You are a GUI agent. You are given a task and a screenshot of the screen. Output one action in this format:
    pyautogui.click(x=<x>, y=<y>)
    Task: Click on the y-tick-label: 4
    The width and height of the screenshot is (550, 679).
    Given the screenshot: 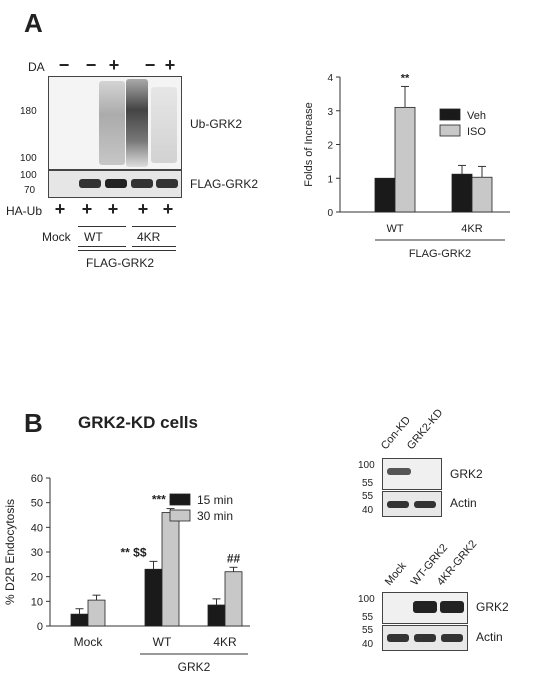 What is the action you would take?
    pyautogui.click(x=330, y=78)
    